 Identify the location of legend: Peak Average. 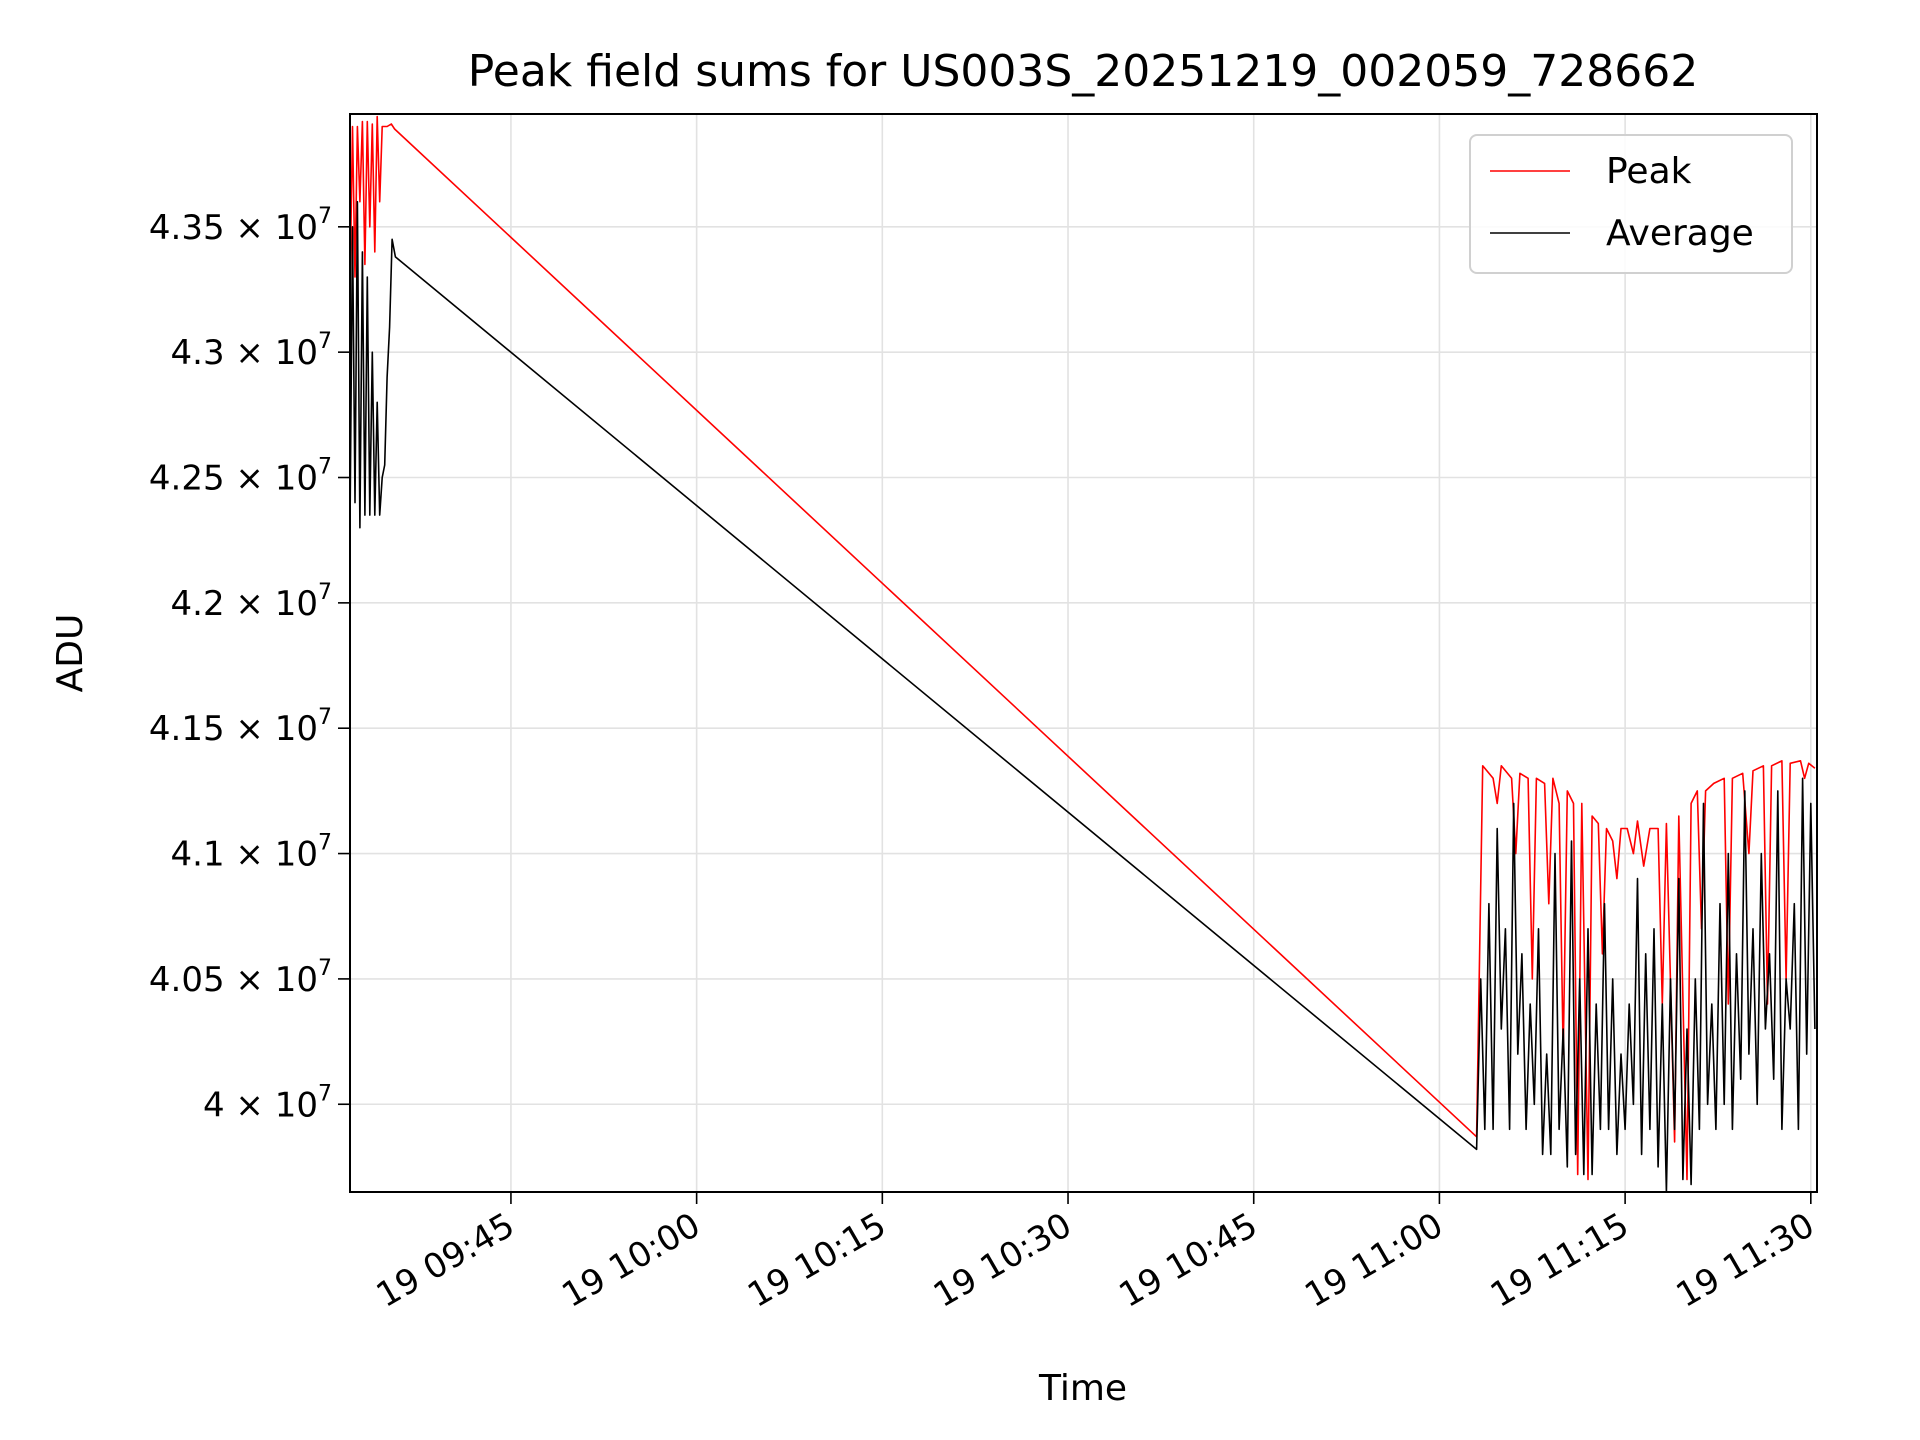
(1631, 204).